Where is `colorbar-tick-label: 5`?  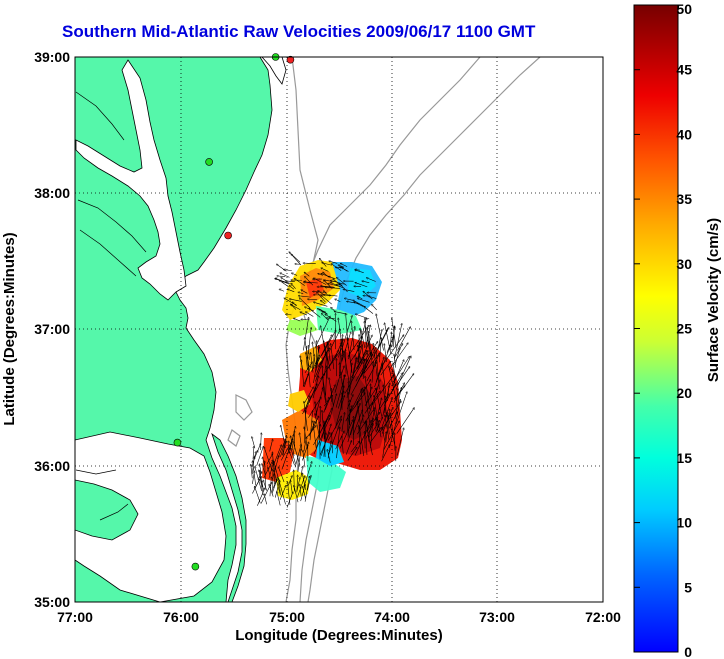 colorbar-tick-label: 5 is located at coordinates (688, 587).